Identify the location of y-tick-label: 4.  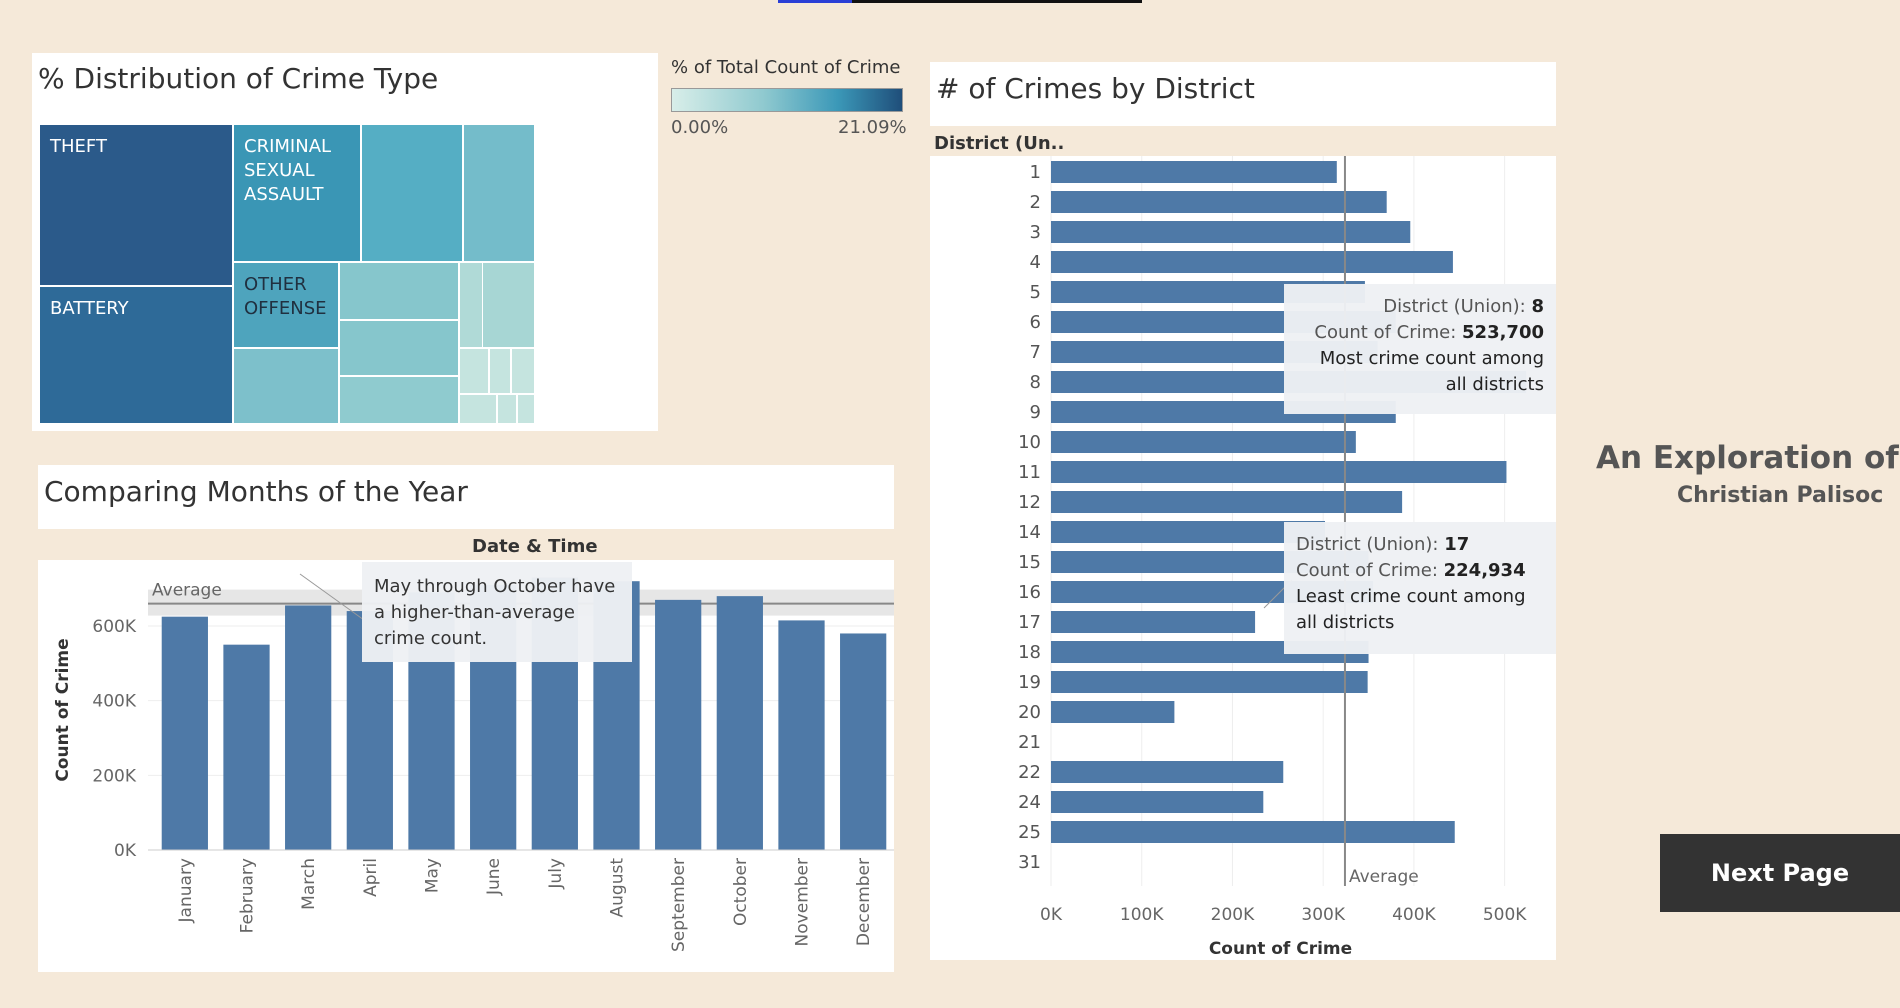
(1035, 262).